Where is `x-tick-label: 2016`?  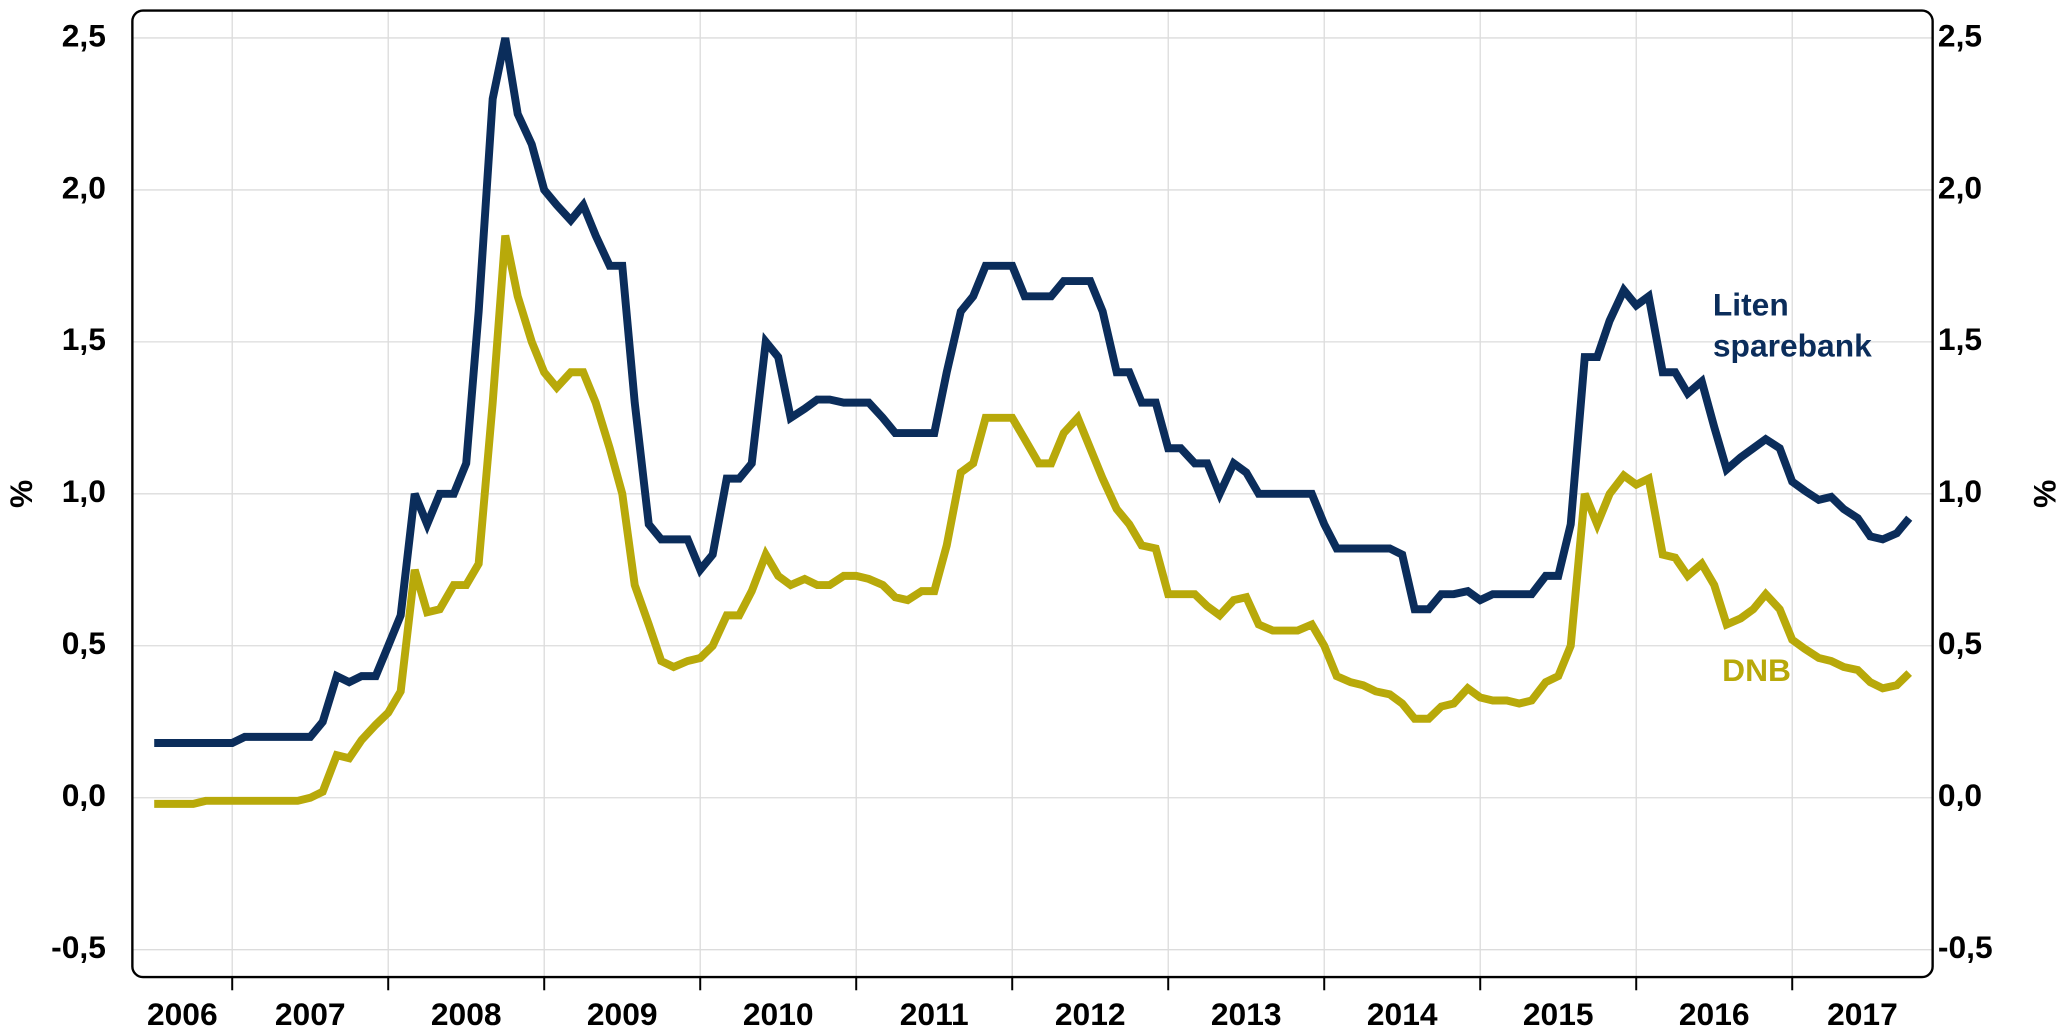
x-tick-label: 2016 is located at coordinates (1714, 1013).